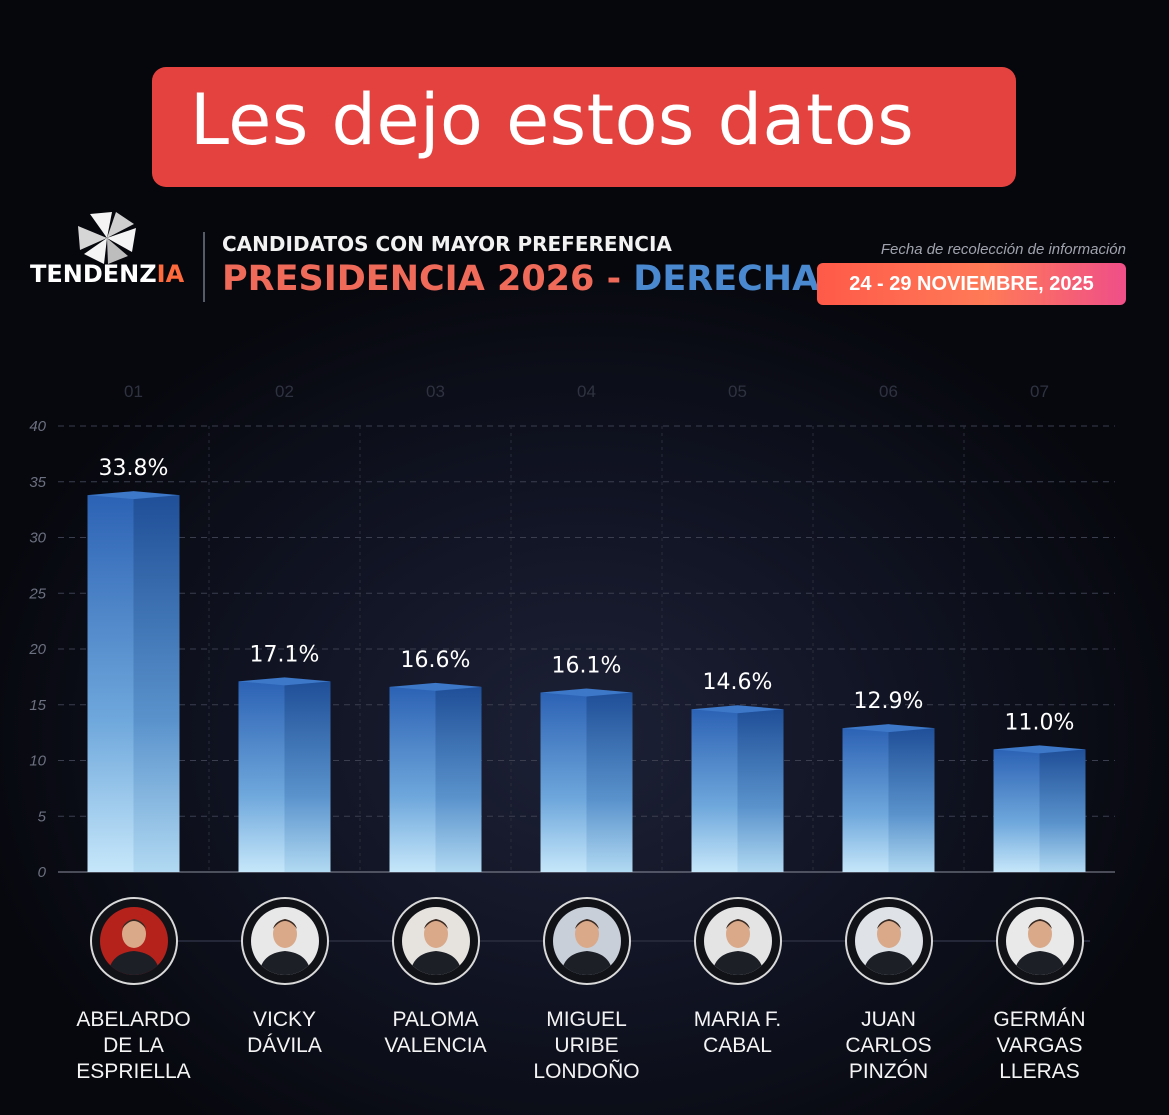  I want to click on candidate-name-line: CABAL, so click(737, 1045).